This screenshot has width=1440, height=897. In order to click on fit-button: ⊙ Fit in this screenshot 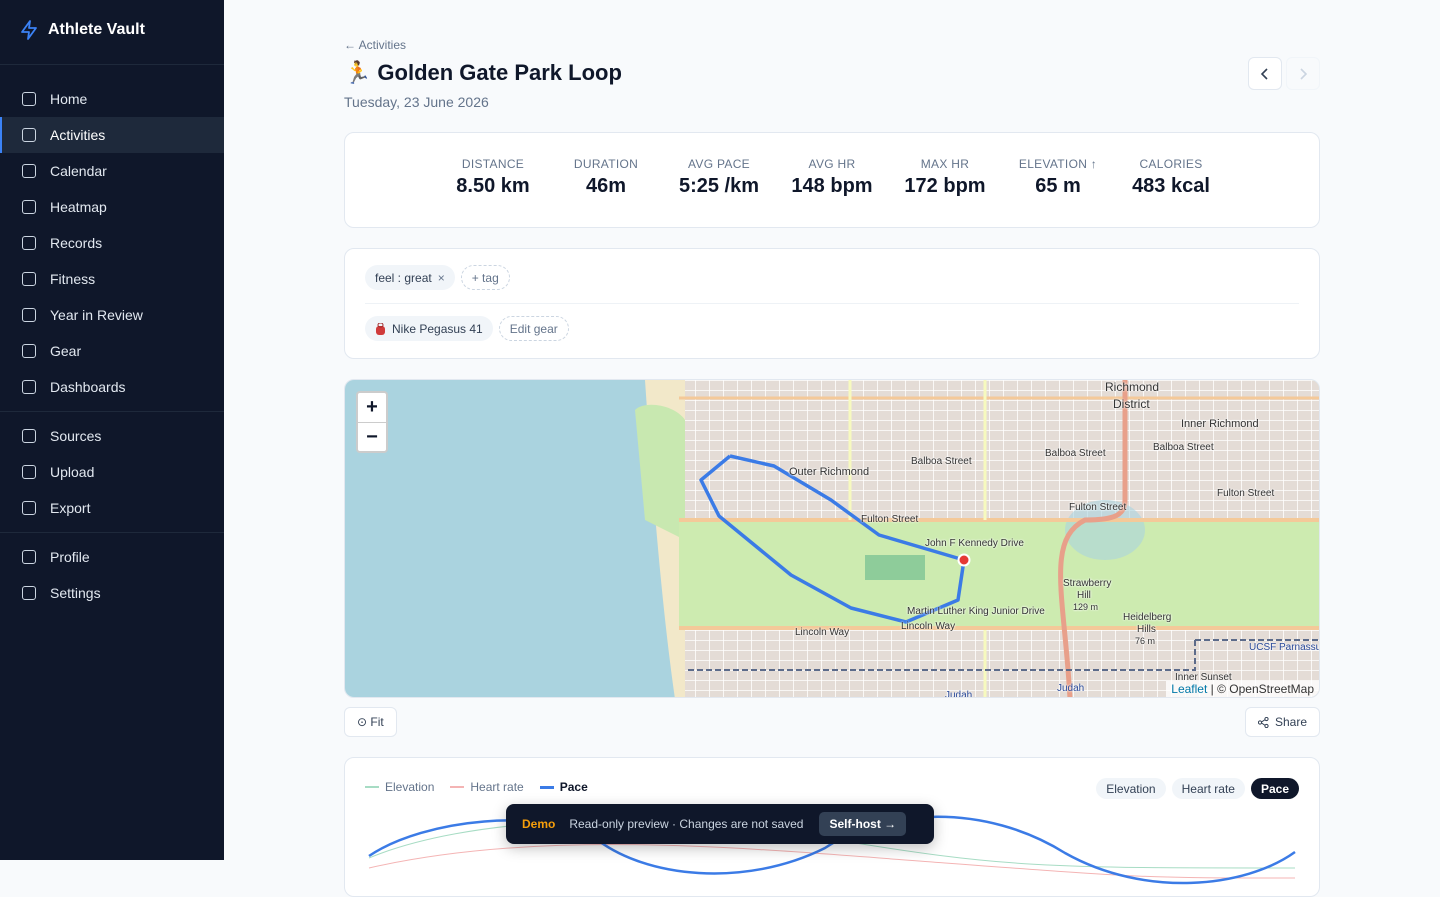, I will do `click(370, 722)`.